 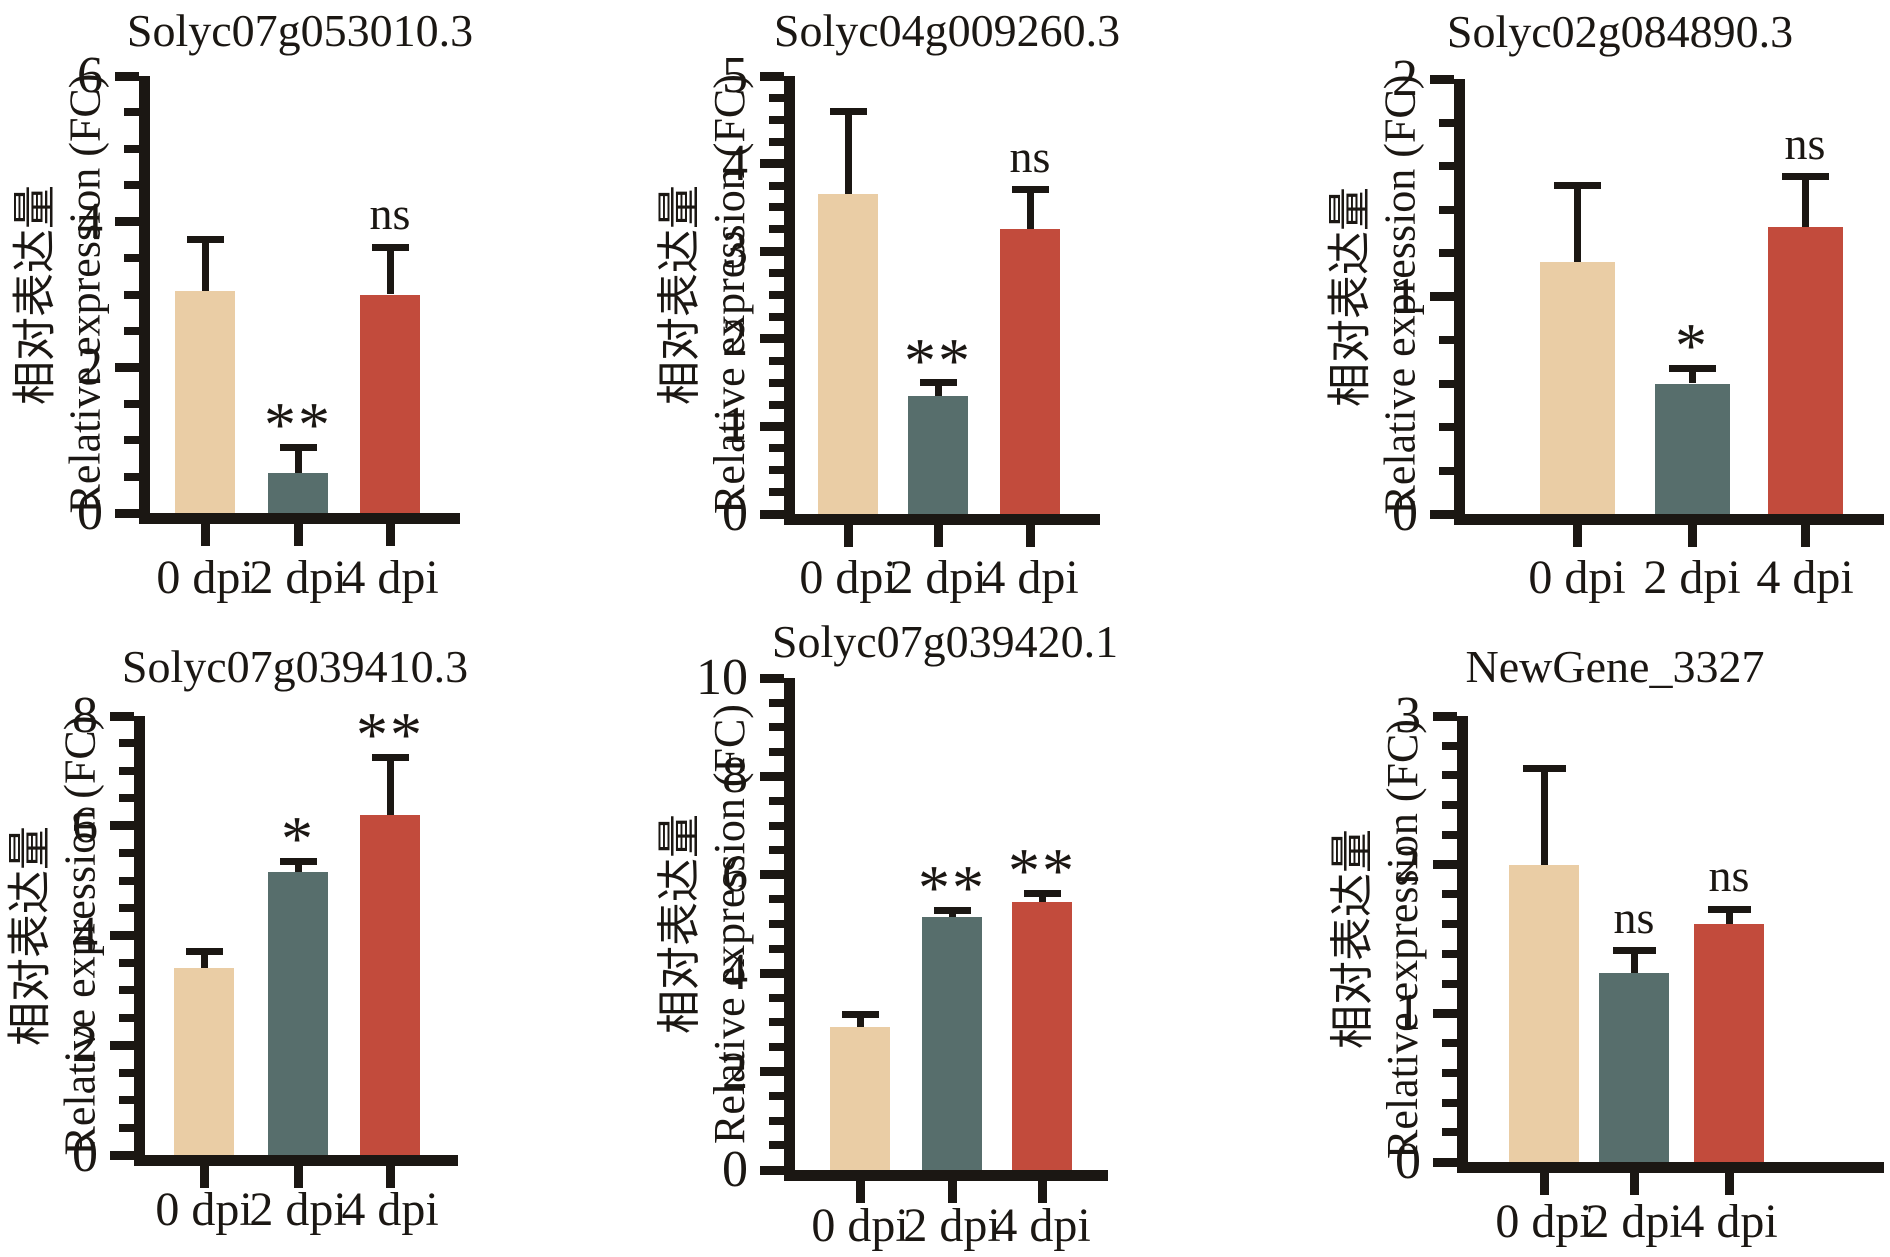 What do you see at coordinates (1620, 31) in the screenshot?
I see `panel-title: Solyc02g084890.3` at bounding box center [1620, 31].